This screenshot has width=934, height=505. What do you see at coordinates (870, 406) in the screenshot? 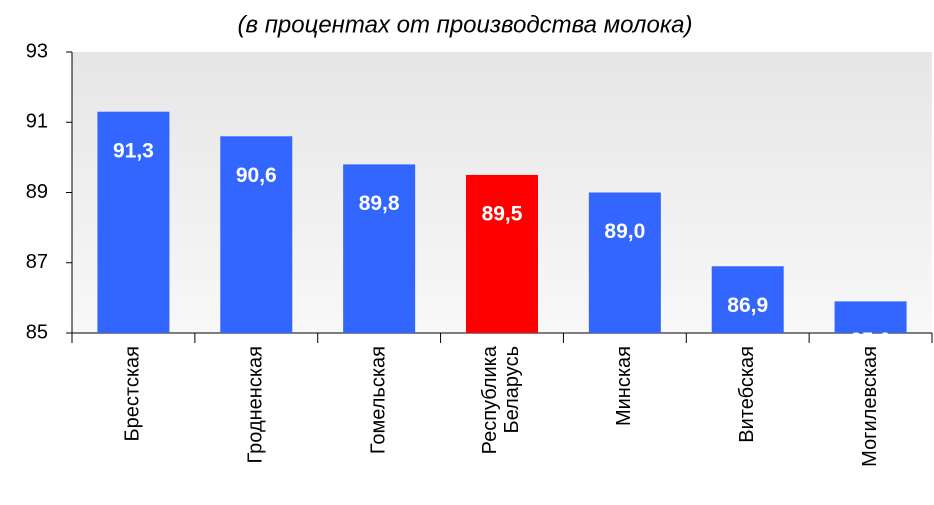
I see `x-tick-label: Могилевская` at bounding box center [870, 406].